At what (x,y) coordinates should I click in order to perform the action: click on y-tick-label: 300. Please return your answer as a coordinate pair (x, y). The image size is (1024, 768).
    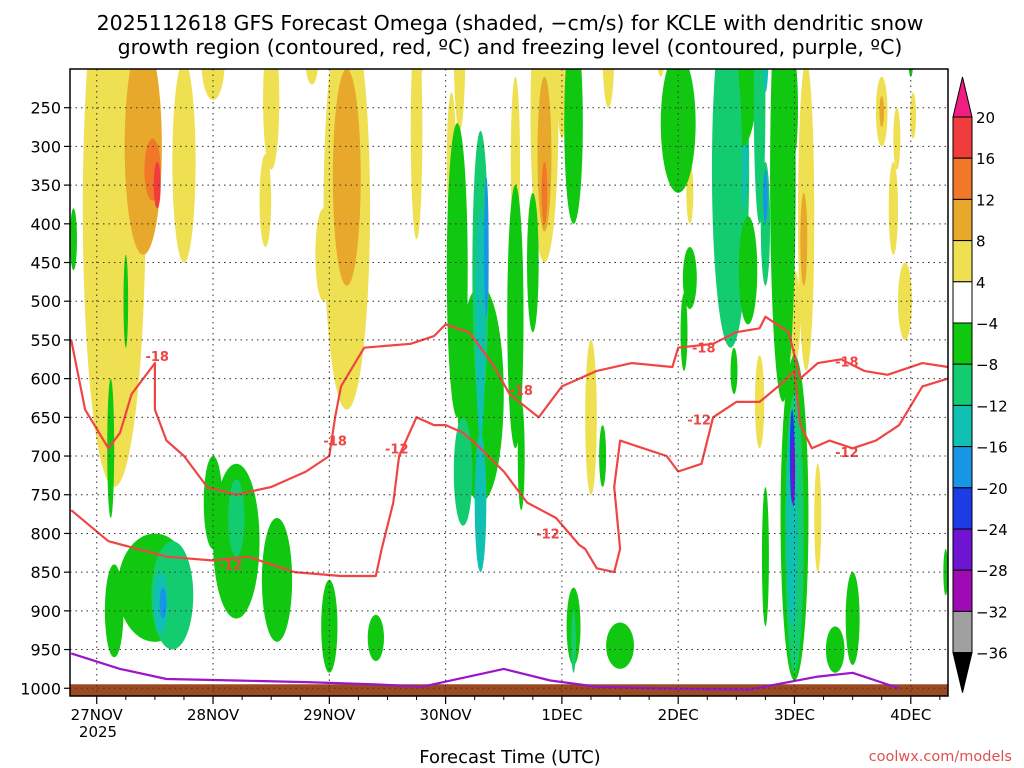
    Looking at the image, I should click on (45, 146).